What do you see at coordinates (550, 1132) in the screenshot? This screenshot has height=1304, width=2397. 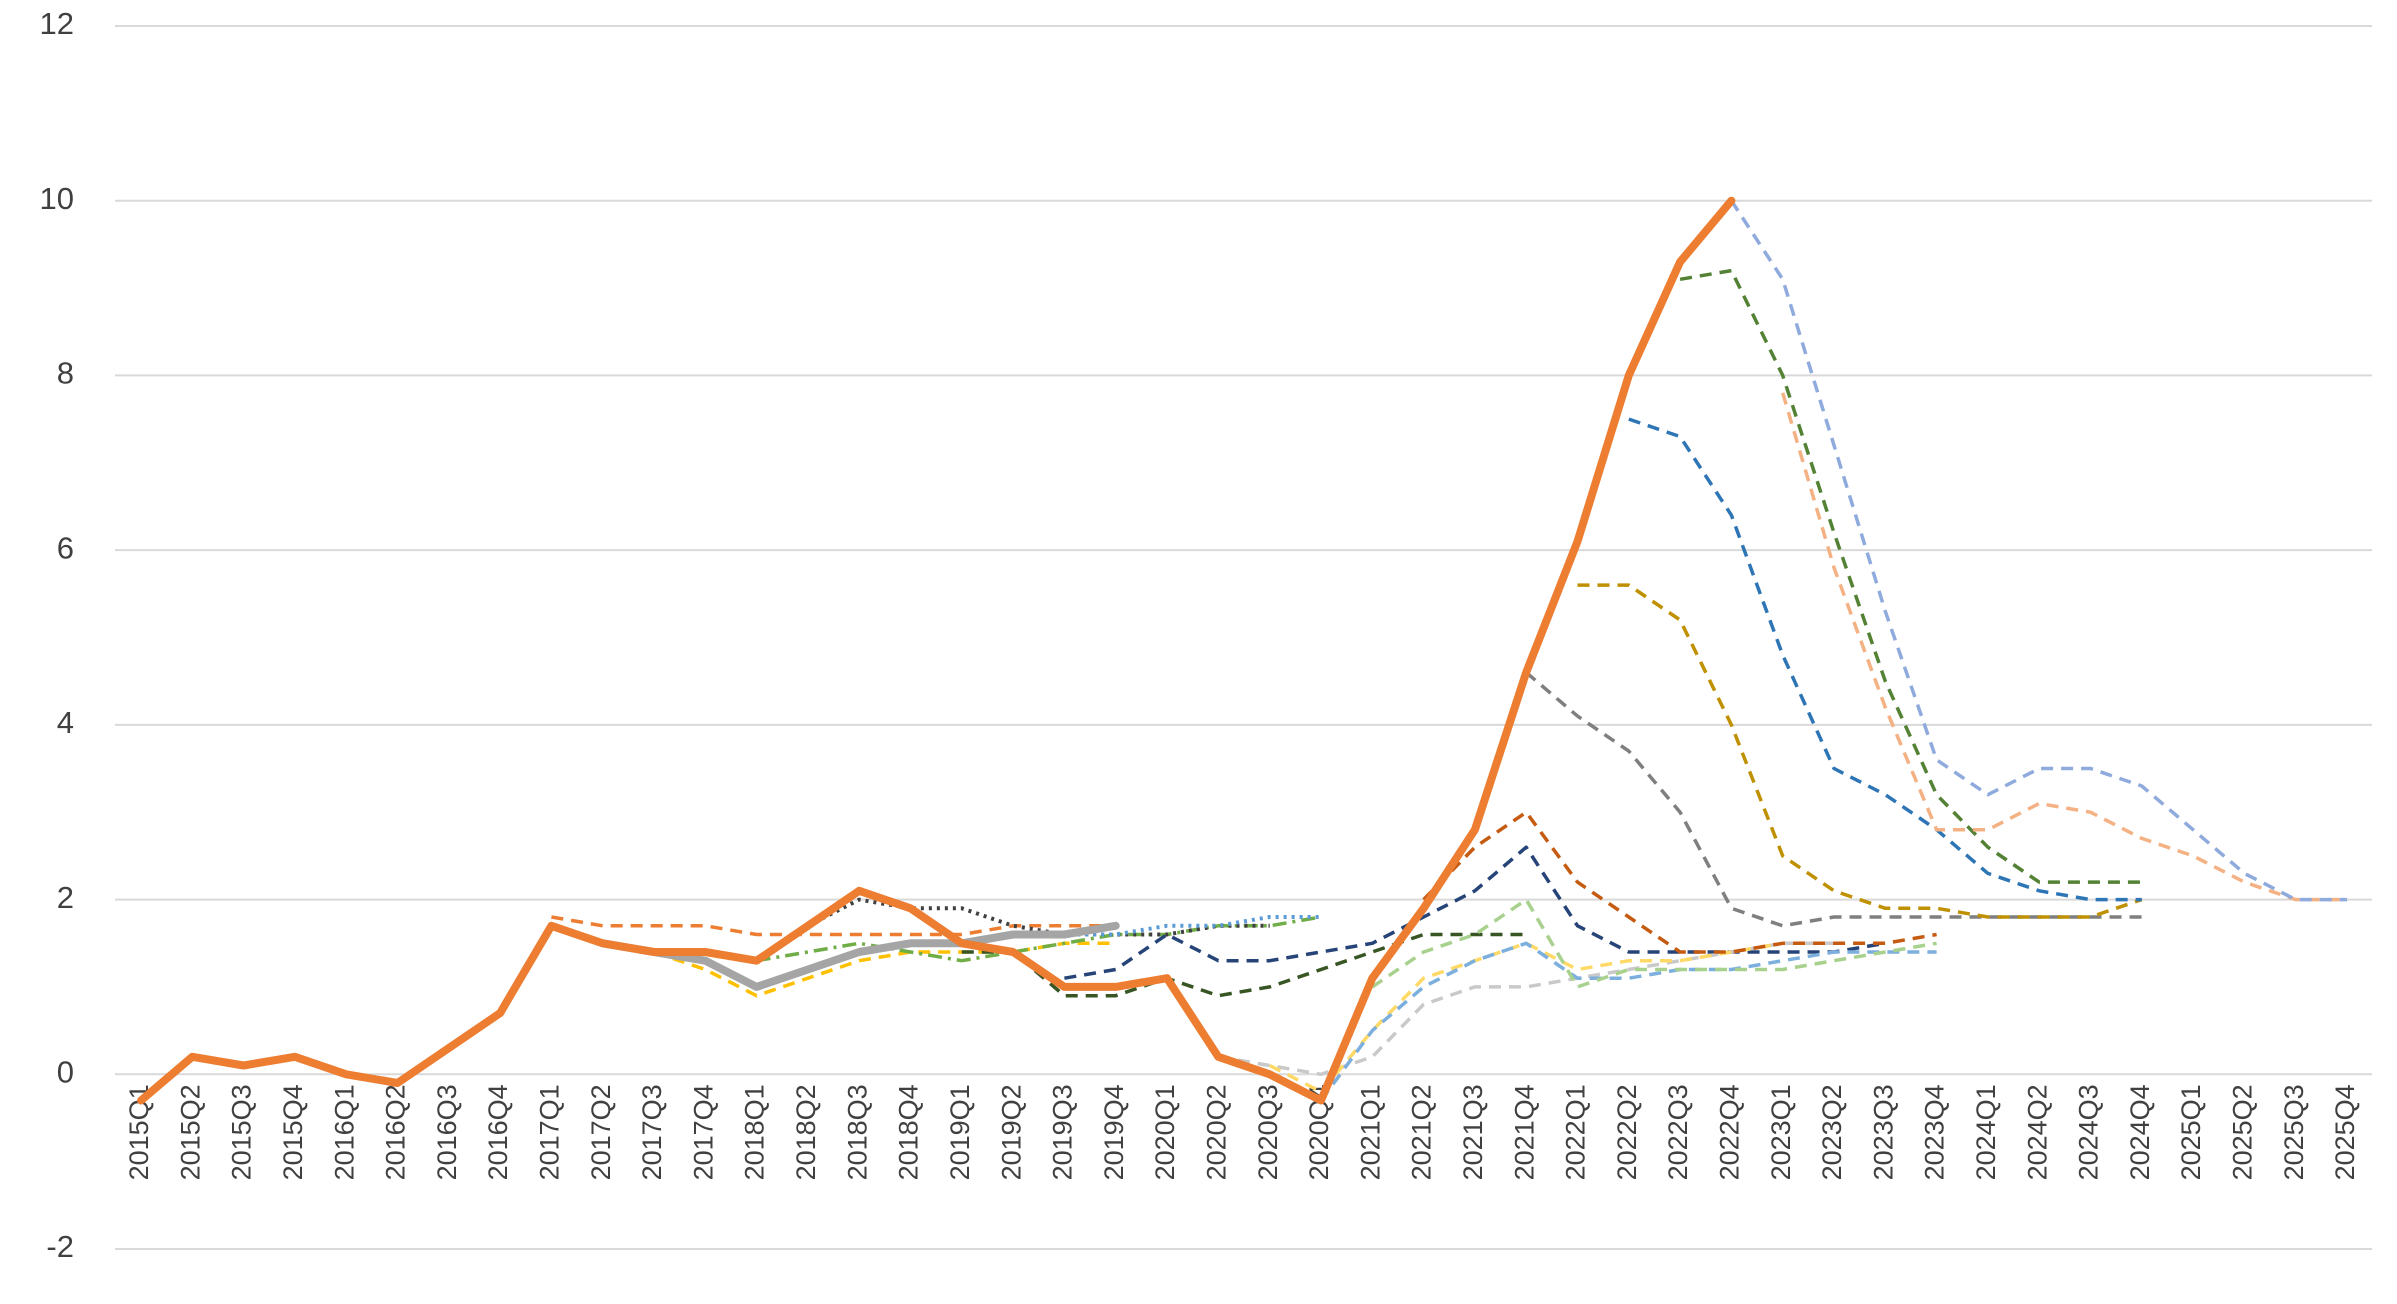 I see `x-tick-label: 2017Q1` at bounding box center [550, 1132].